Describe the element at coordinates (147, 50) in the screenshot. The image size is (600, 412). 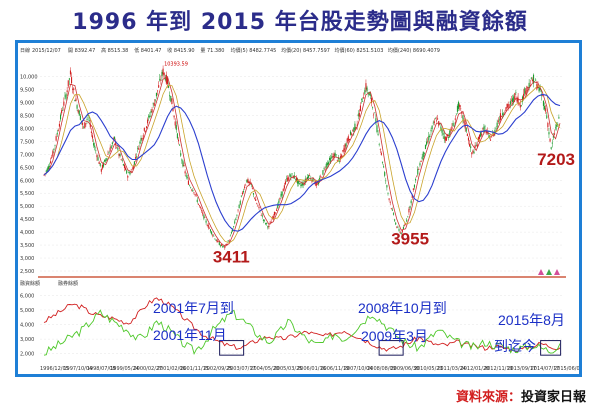
I see `header-item: 低 8401.47` at that location.